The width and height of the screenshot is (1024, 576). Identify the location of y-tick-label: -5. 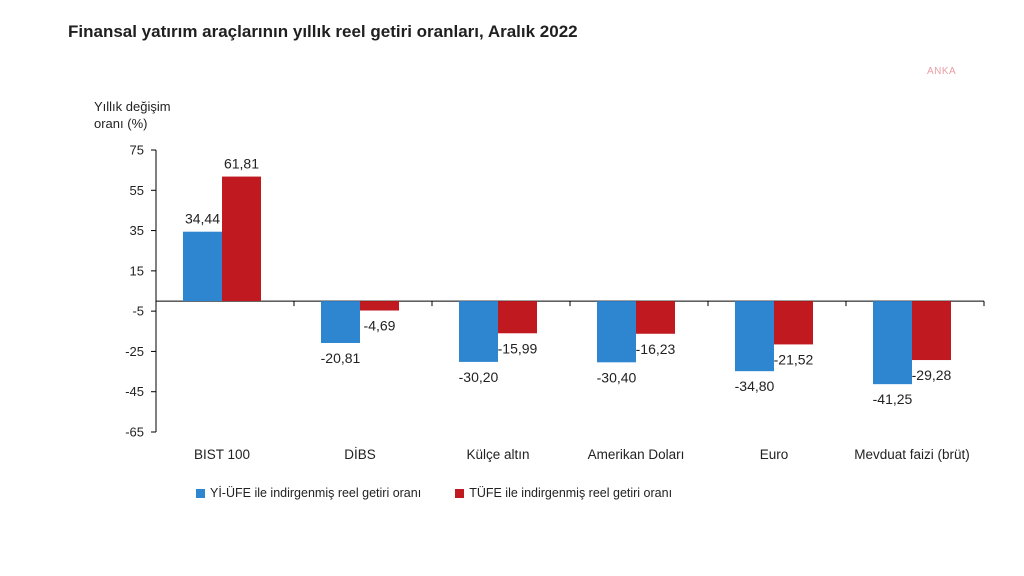
(138, 311).